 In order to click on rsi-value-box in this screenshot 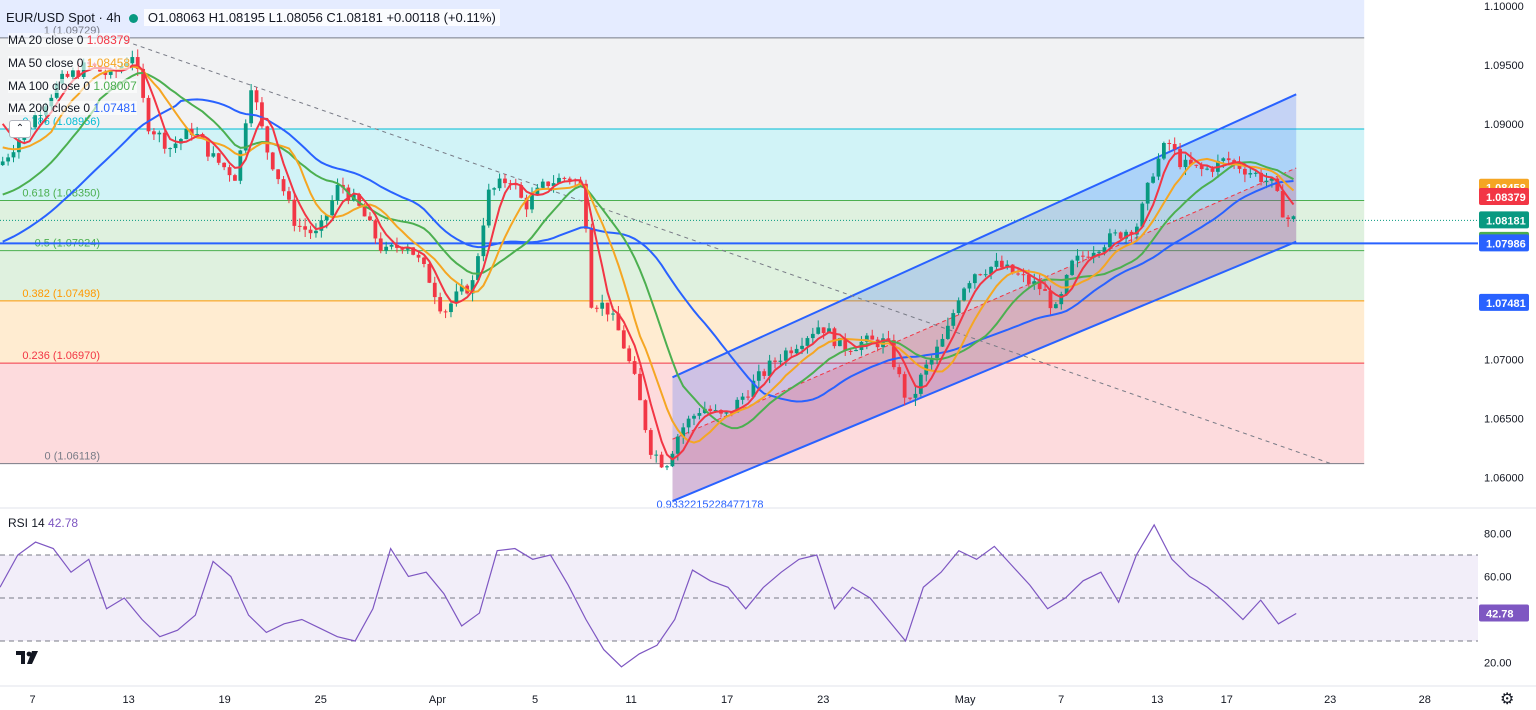, I will do `click(1504, 613)`.